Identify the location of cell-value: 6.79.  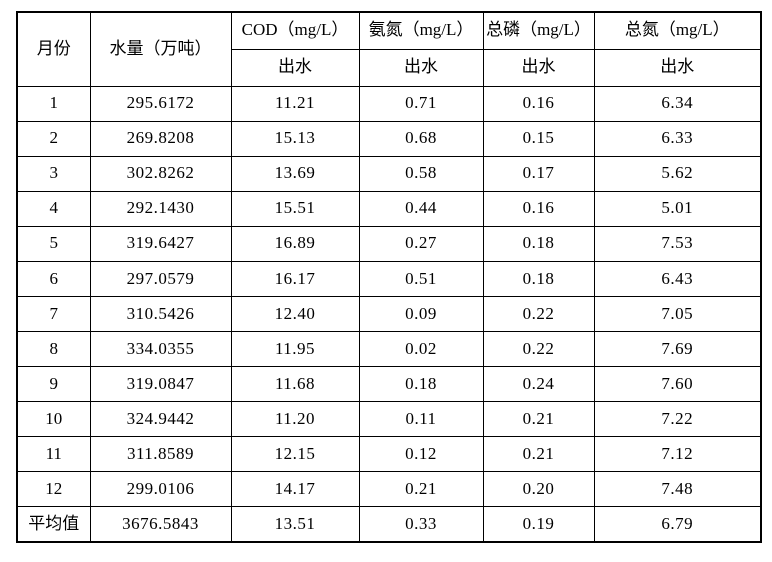
(677, 524).